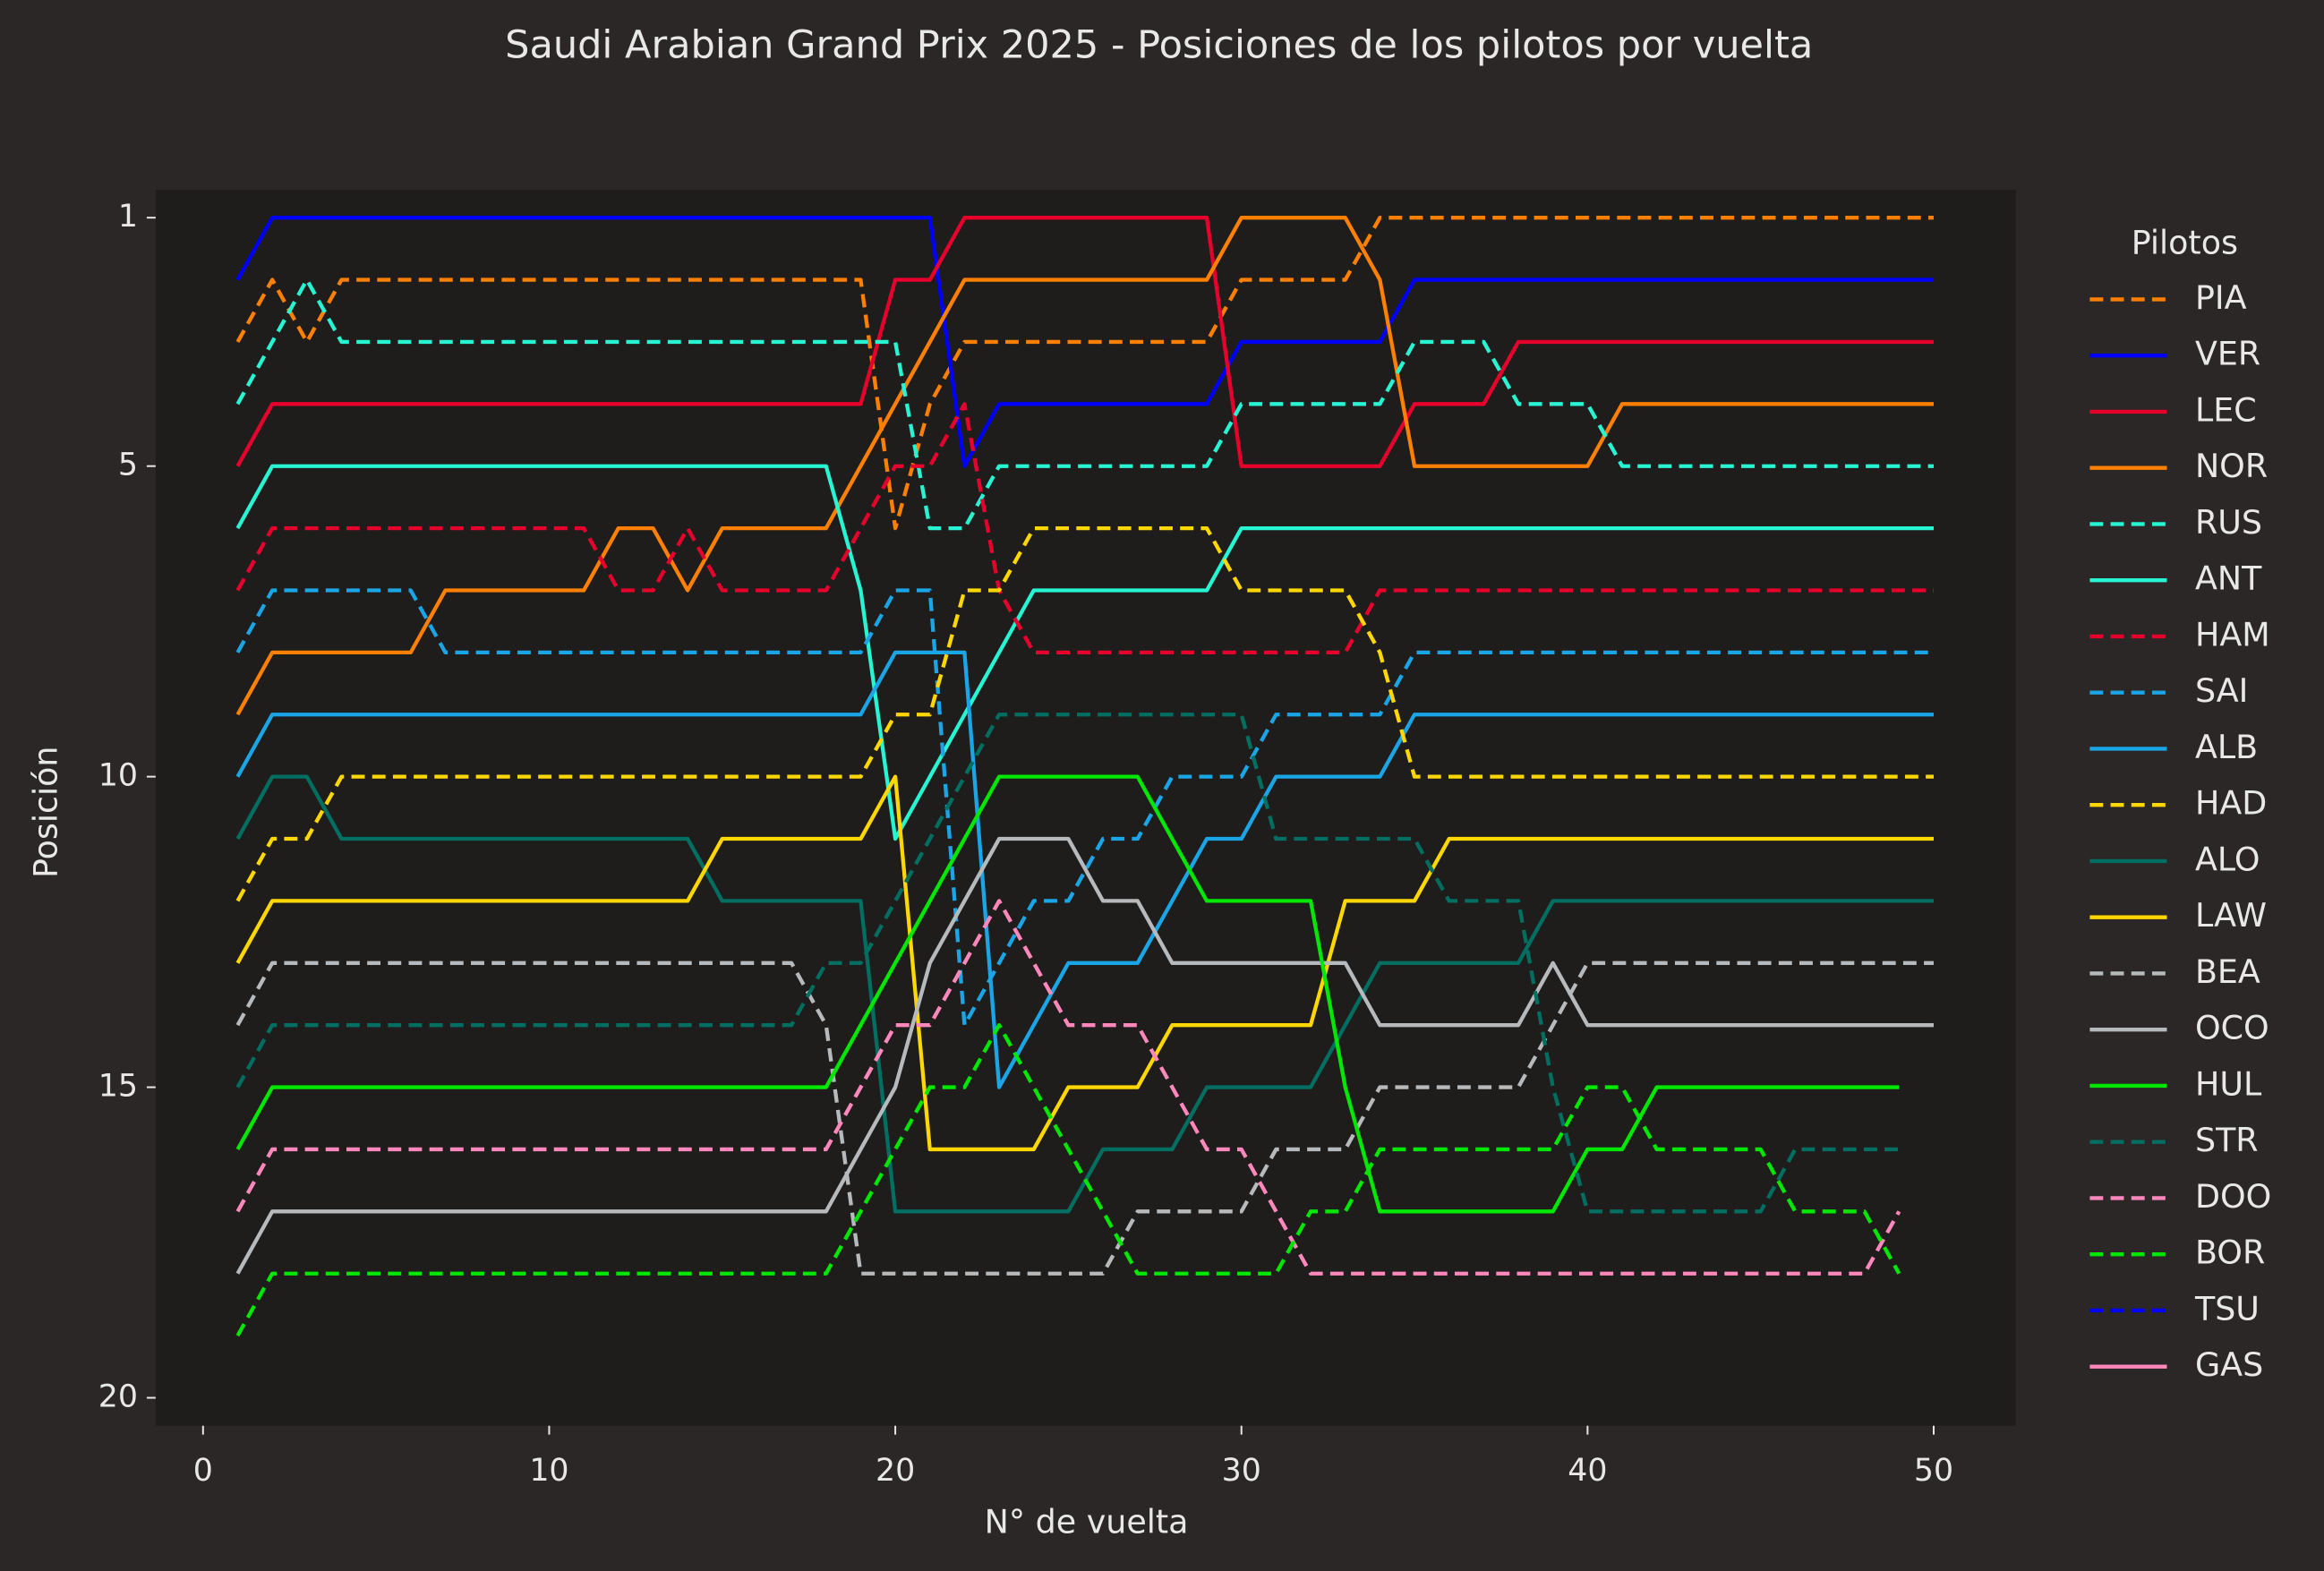 The width and height of the screenshot is (2324, 1571). Describe the element at coordinates (1933, 1471) in the screenshot. I see `x-tick-label: 50` at that location.